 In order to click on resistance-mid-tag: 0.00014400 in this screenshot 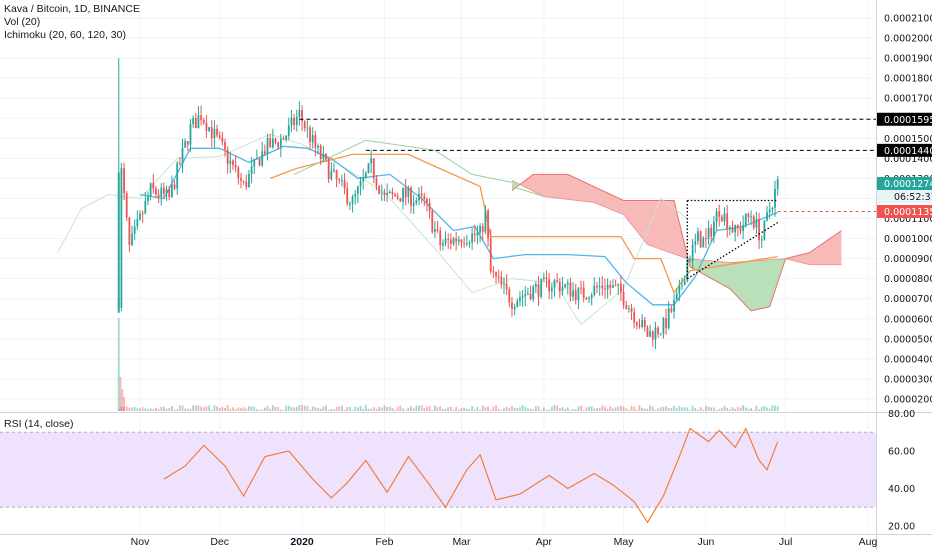, I will do `click(908, 151)`.